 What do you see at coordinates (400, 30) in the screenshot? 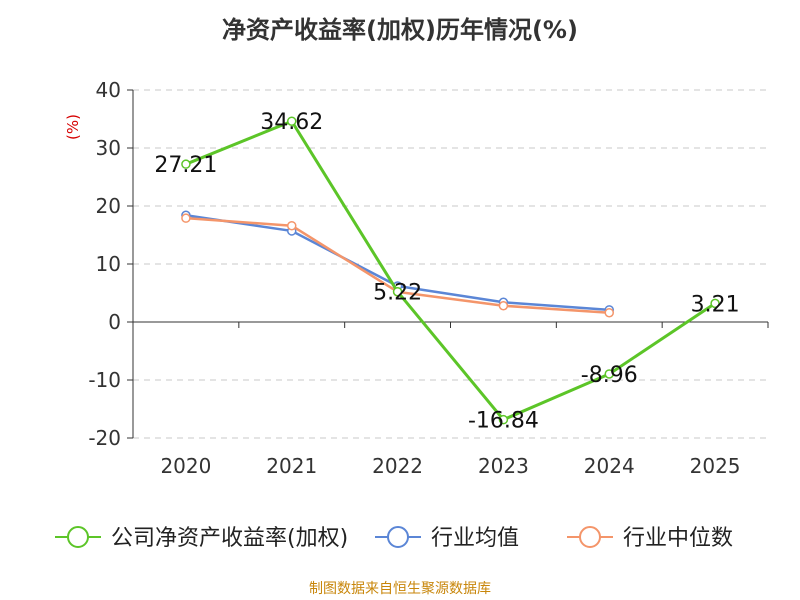
I see `chart-title: 净资产收益率(加权)历年情况(%)` at bounding box center [400, 30].